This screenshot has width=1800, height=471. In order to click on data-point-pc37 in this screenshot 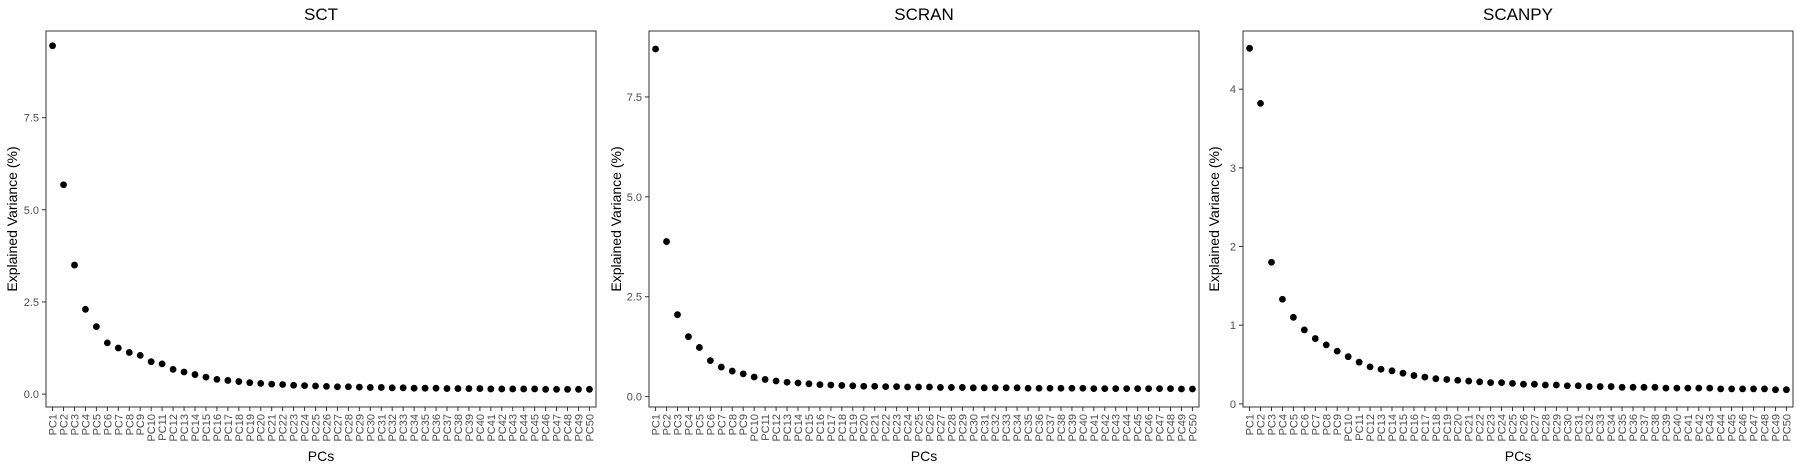, I will do `click(1050, 388)`.